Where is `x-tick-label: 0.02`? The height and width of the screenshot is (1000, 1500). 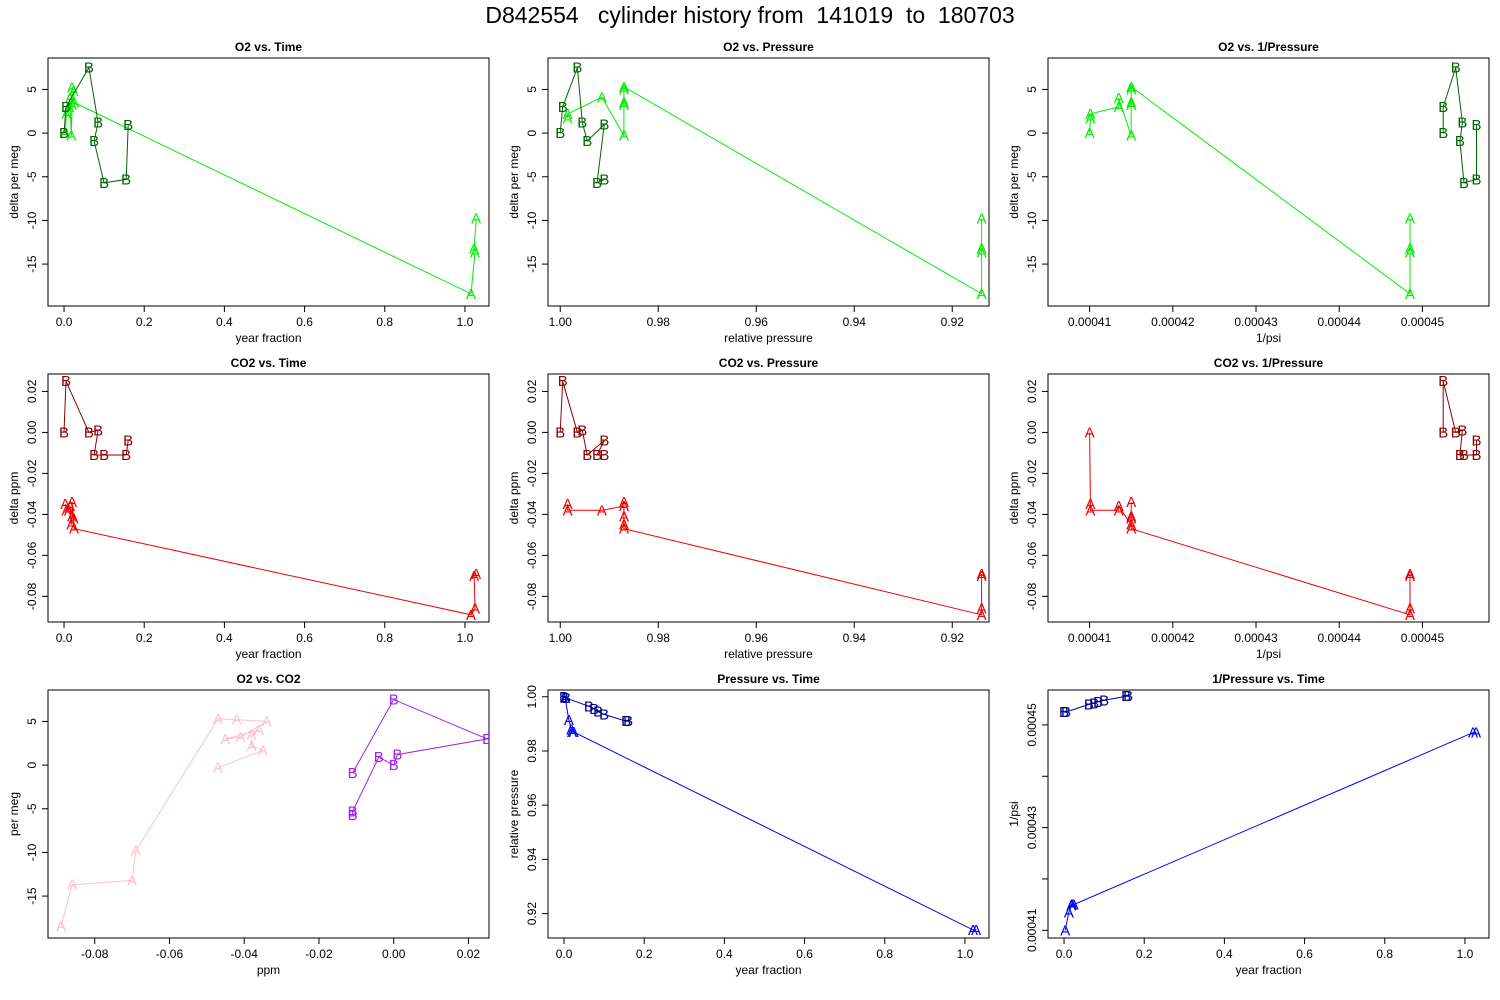 x-tick-label: 0.02 is located at coordinates (469, 954).